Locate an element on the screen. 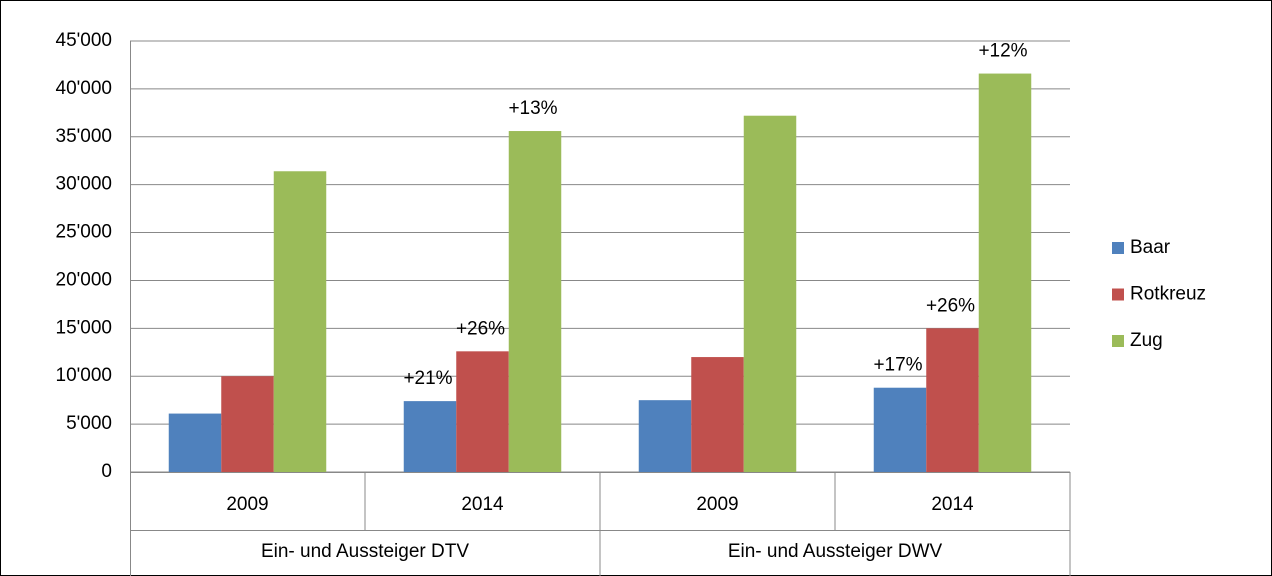 Image resolution: width=1272 pixels, height=576 pixels. annotation: +12% is located at coordinates (1002, 51).